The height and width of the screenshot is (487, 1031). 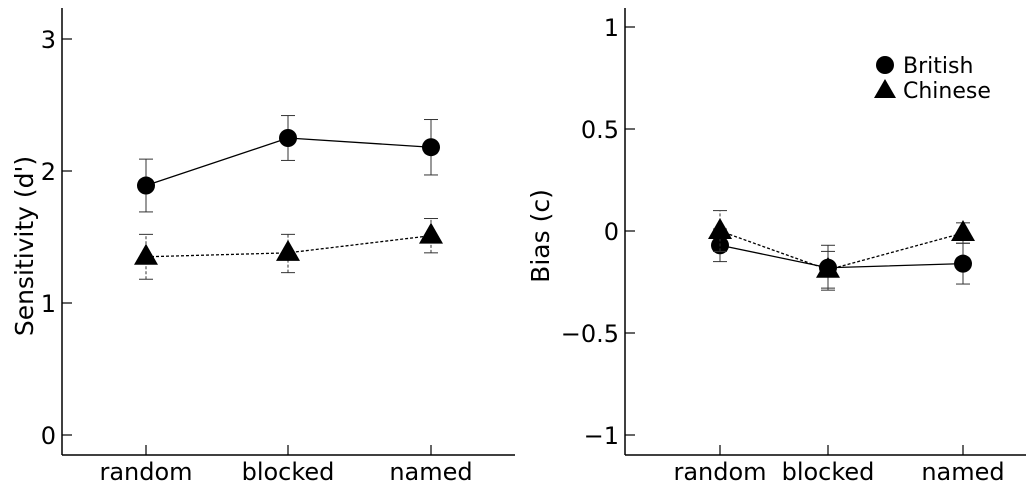 What do you see at coordinates (962, 472) in the screenshot?
I see `bias-x-tick-label: named` at bounding box center [962, 472].